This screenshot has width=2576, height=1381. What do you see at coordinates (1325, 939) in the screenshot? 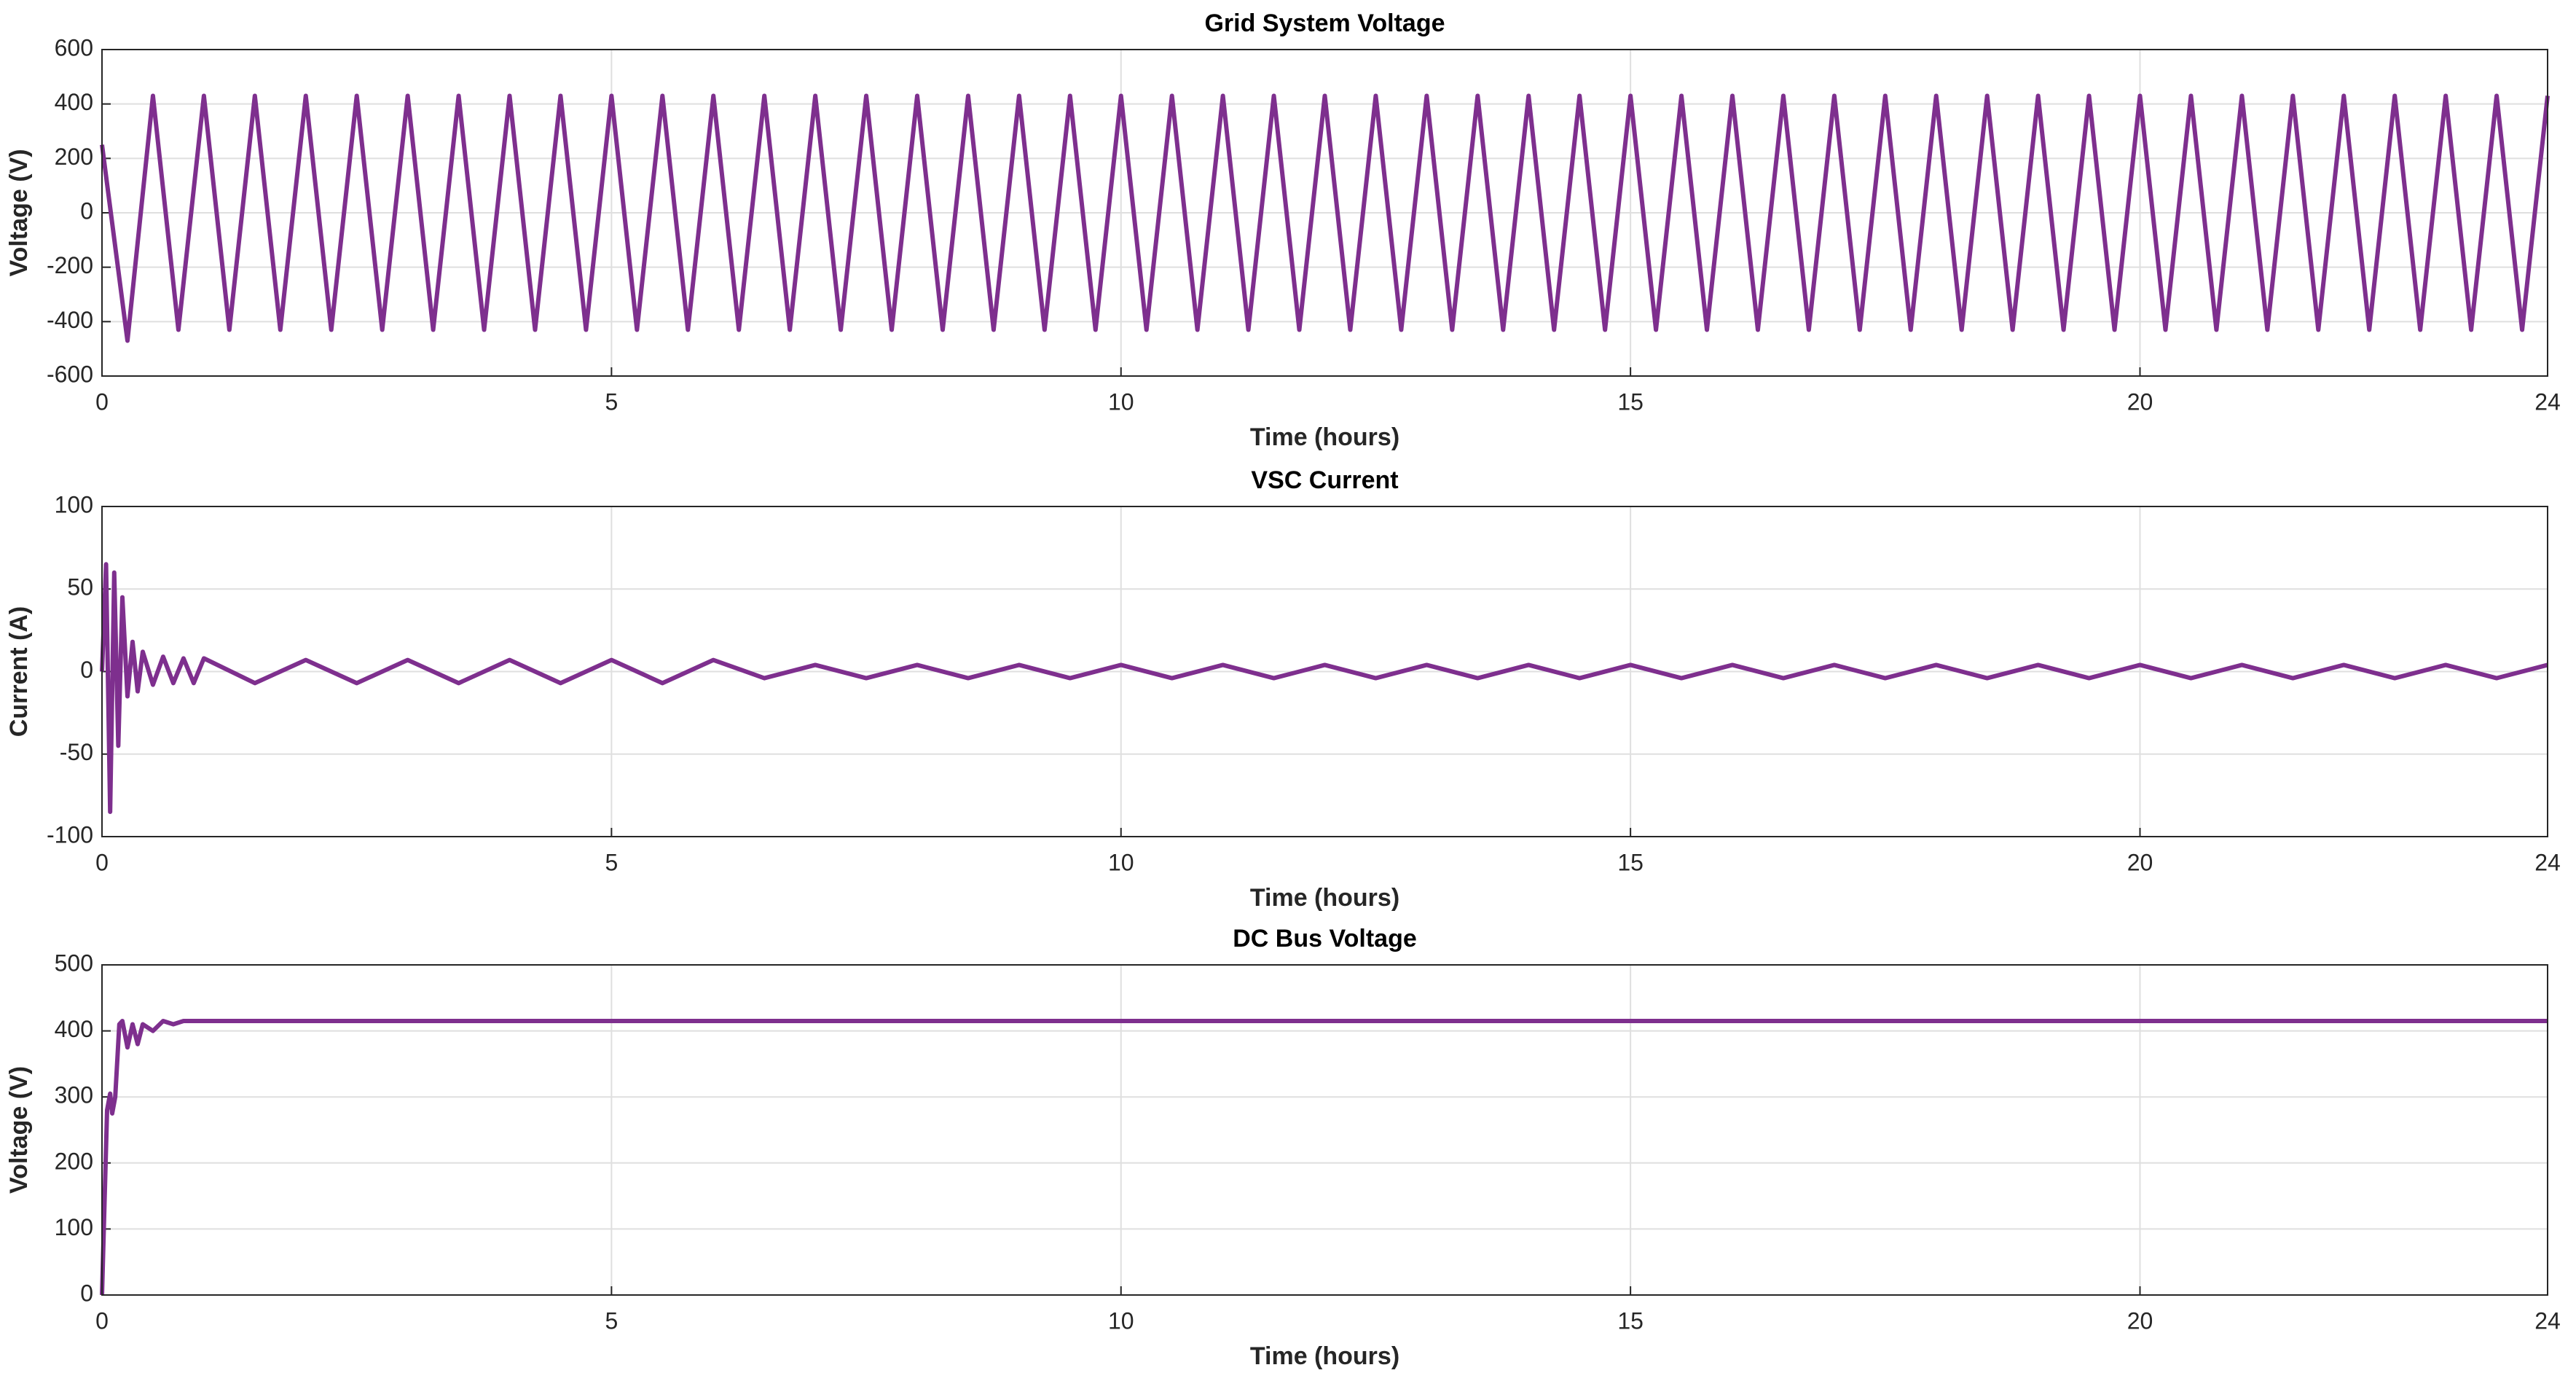
I see `chart-title: DC Bus Voltage` at bounding box center [1325, 939].